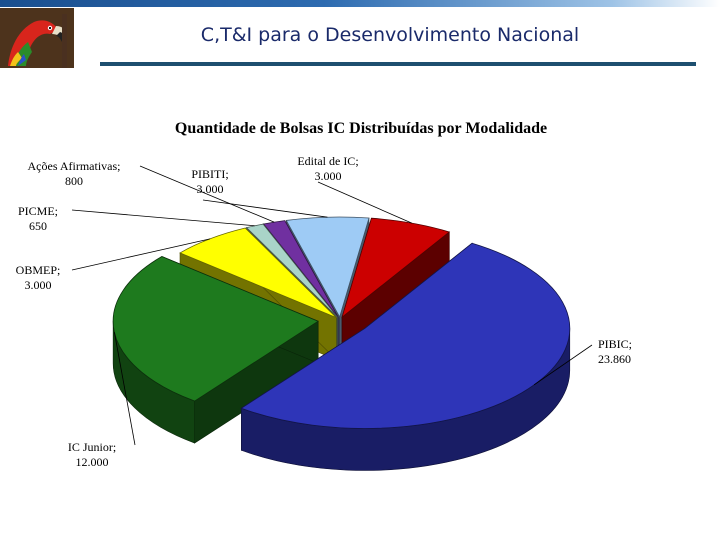 The image size is (720, 540). I want to click on leader-line-obmep, so click(141, 254).